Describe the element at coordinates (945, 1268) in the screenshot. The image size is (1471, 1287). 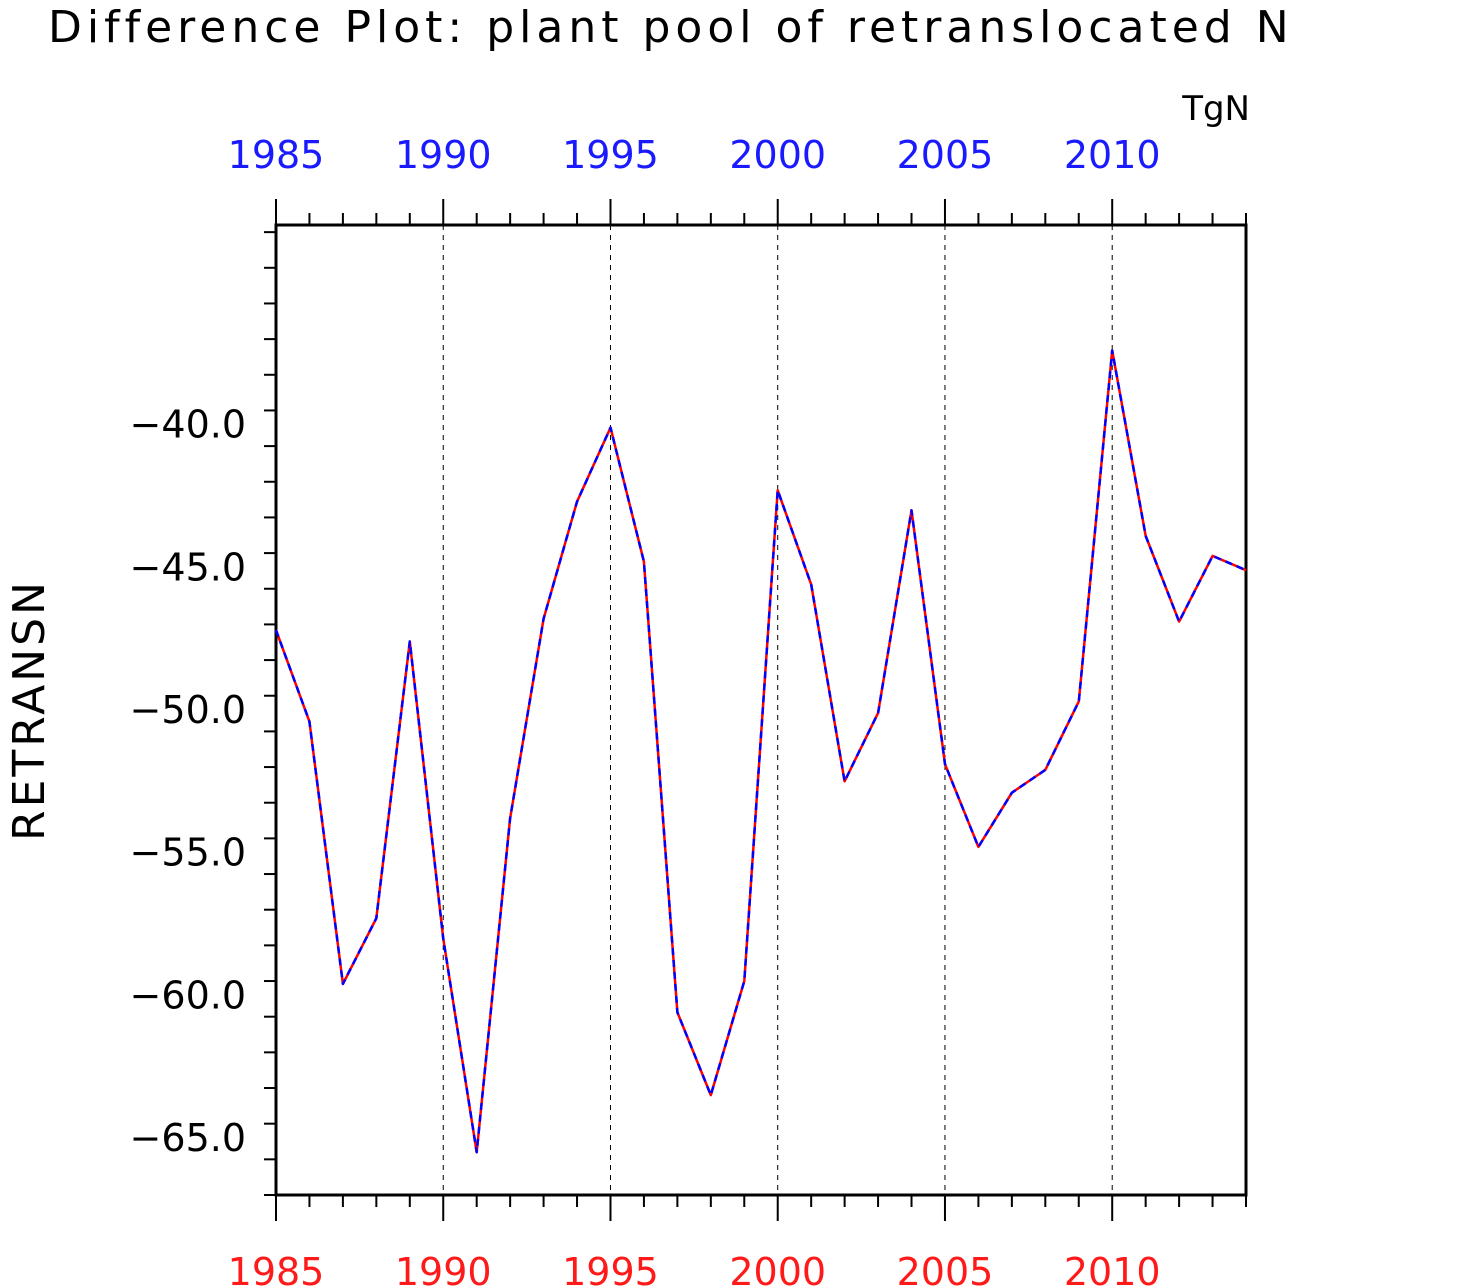
I see `x-tick-label-bottom: 2005` at that location.